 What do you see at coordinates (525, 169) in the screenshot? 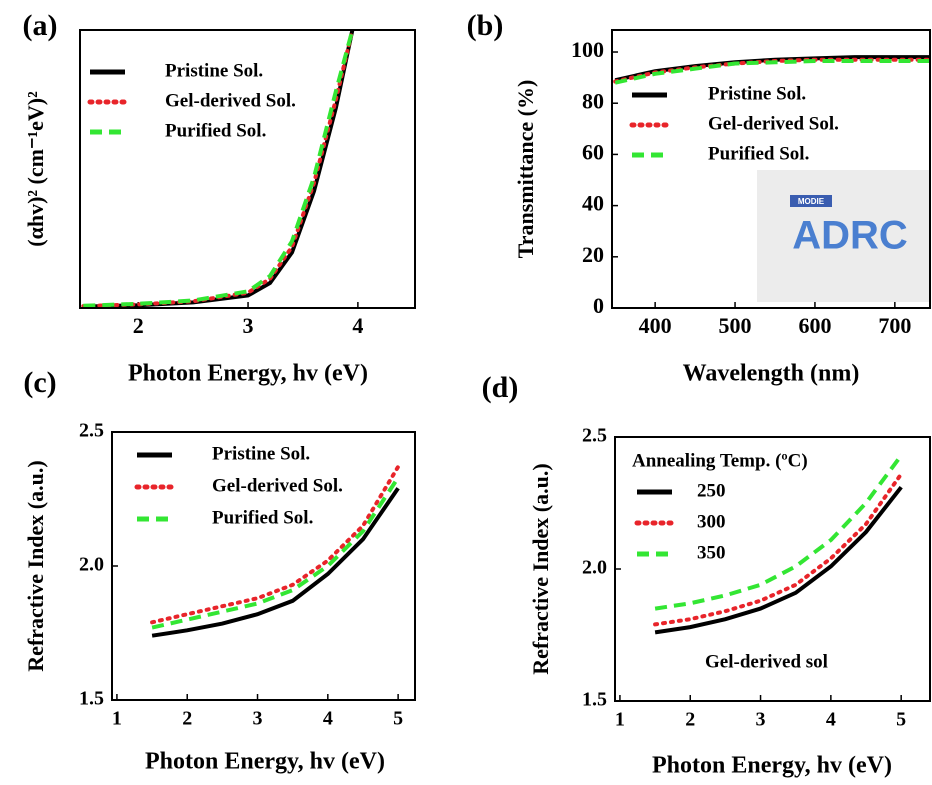
I see `y-axis-label: Transmittance (%)` at bounding box center [525, 169].